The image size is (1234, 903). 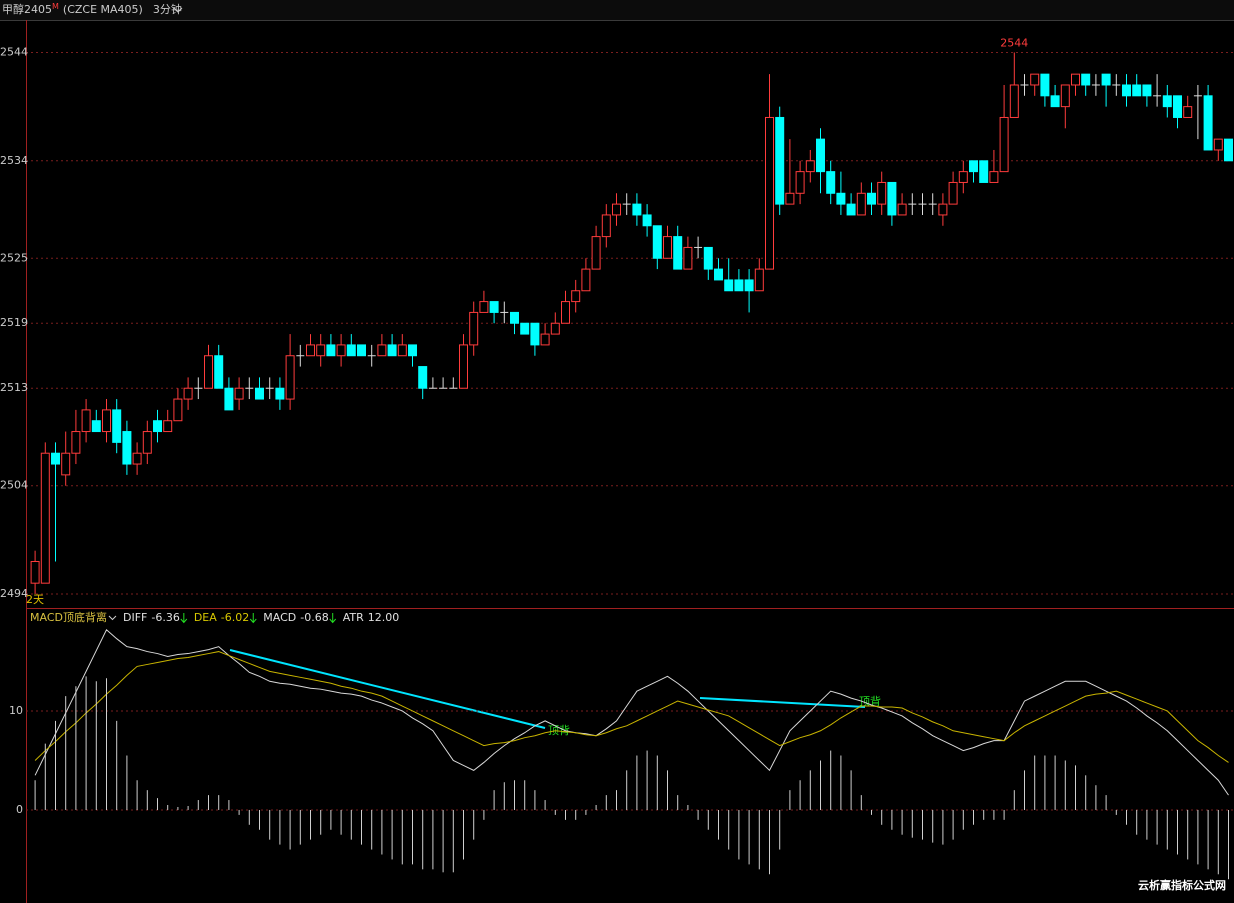 What do you see at coordinates (14, 257) in the screenshot?
I see `y-tick-label: 2525` at bounding box center [14, 257].